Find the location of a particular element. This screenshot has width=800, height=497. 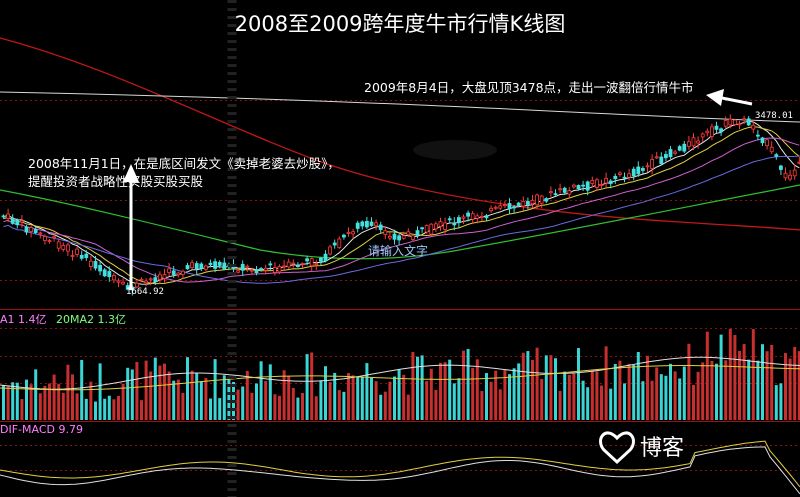

annotation-top: 2009年8月4日，大盘见顶3478点，走出一波翻倍行情牛市 is located at coordinates (529, 87).